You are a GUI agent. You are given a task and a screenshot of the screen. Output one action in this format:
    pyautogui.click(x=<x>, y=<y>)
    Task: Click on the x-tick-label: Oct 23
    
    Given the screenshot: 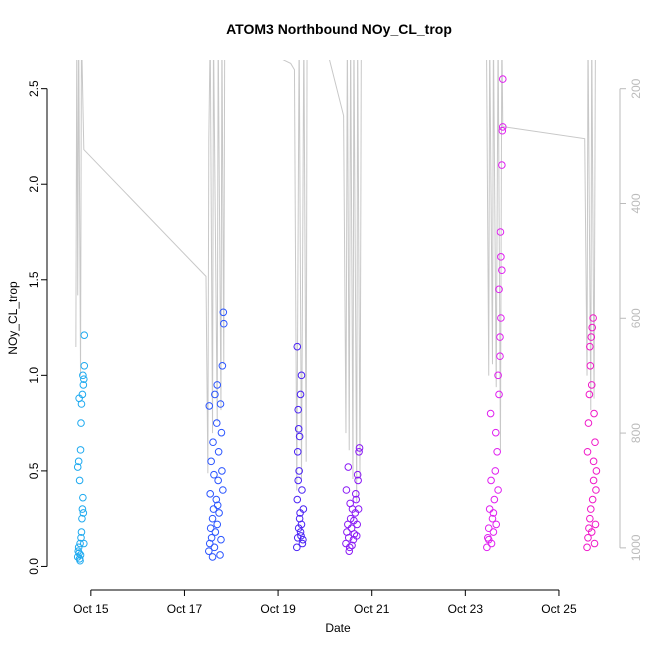 What is the action you would take?
    pyautogui.click(x=466, y=609)
    